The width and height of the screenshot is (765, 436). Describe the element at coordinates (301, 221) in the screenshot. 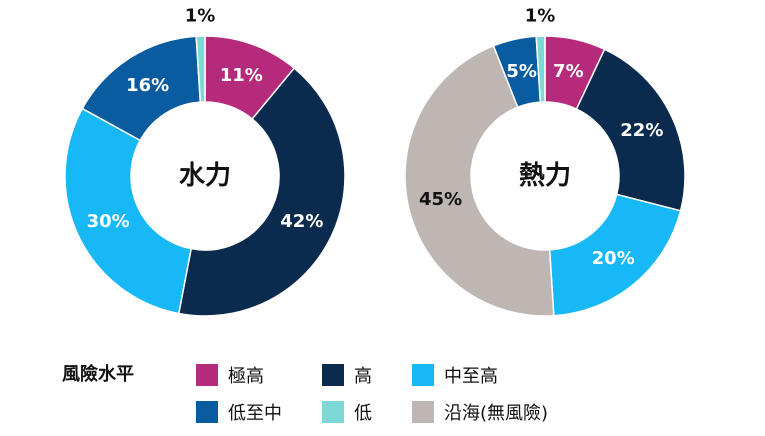

I see `hydro-value-label-1: 42%` at that location.